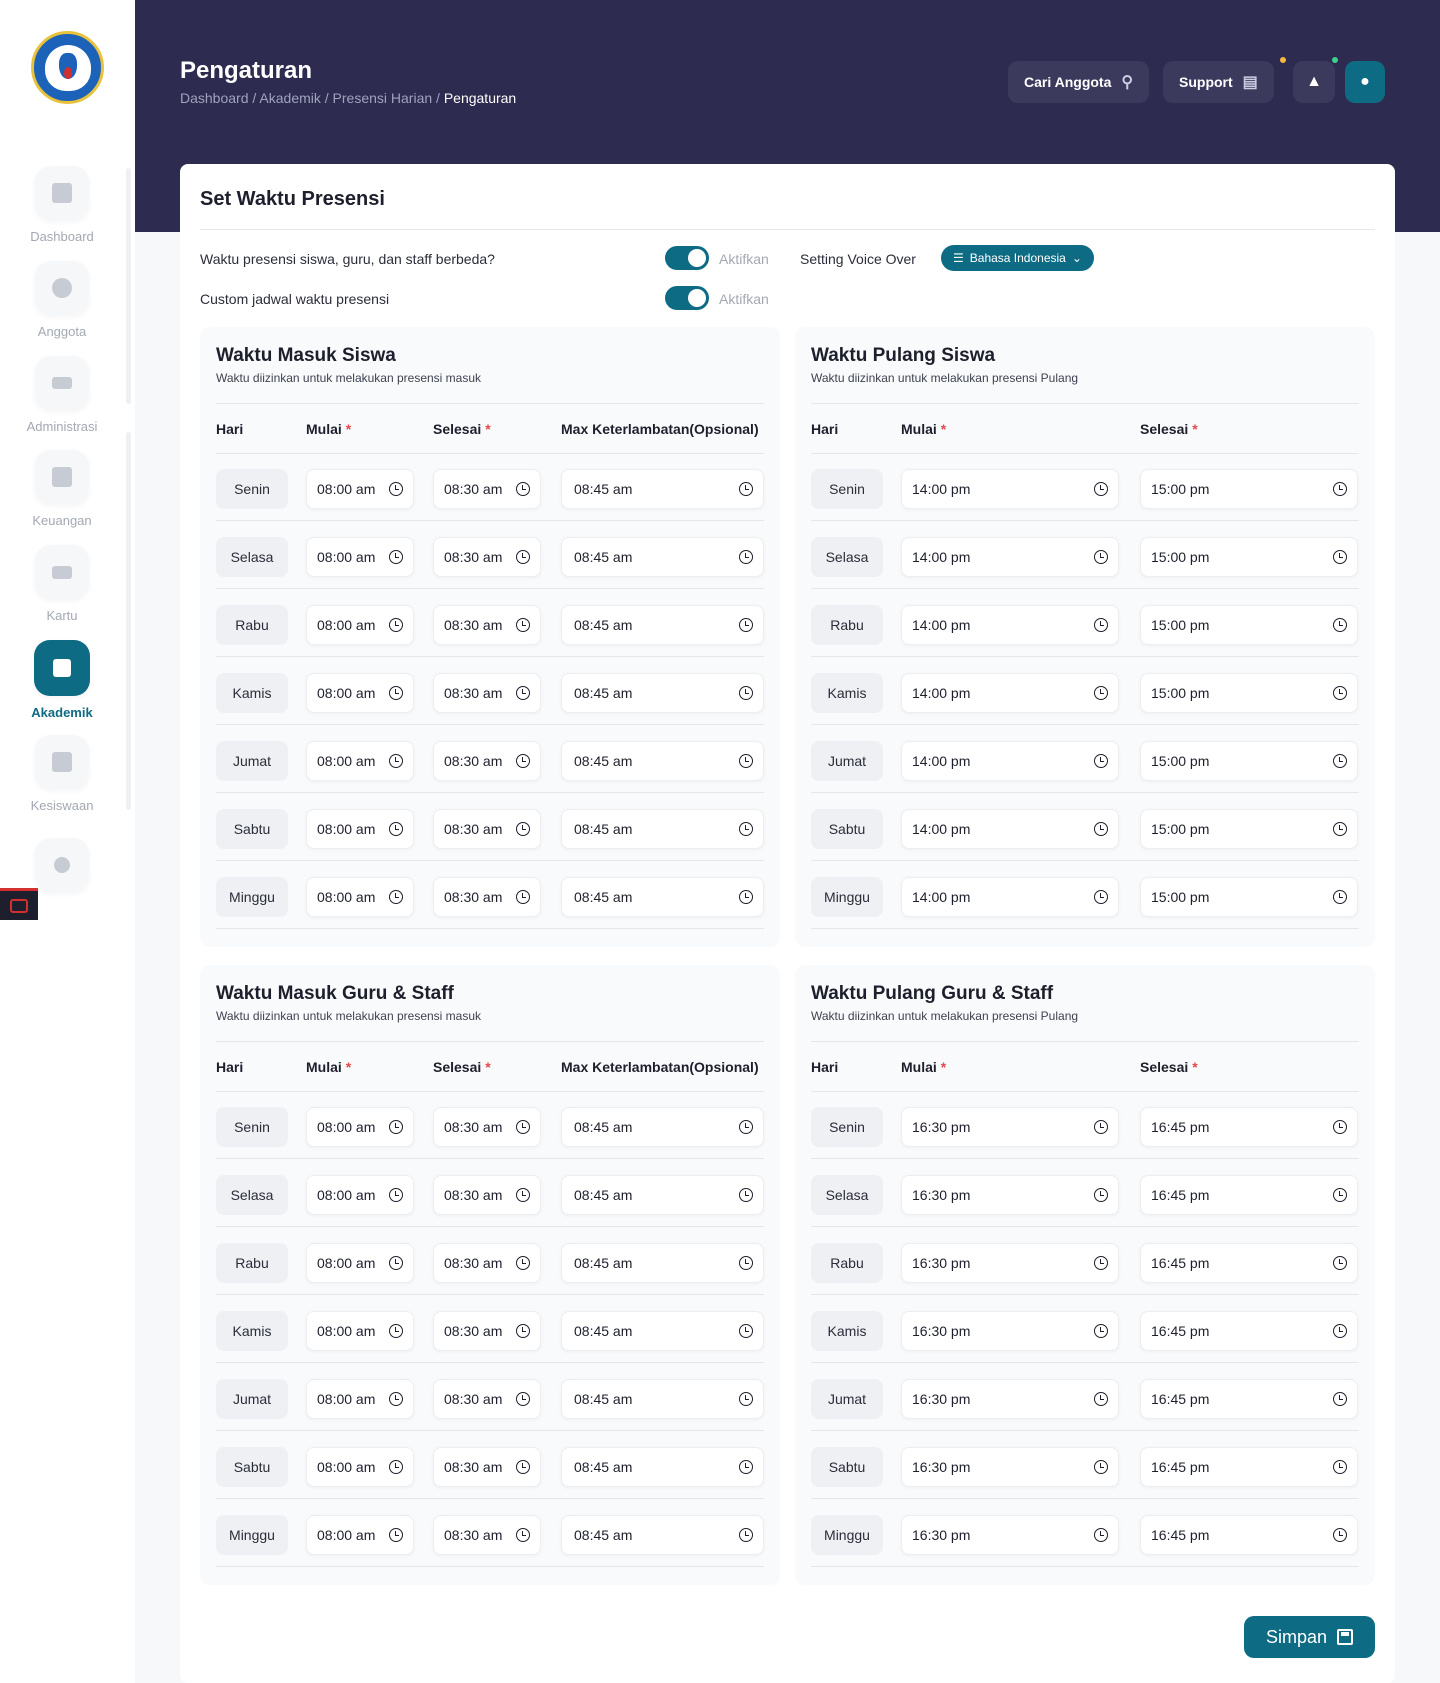  What do you see at coordinates (62, 426) in the screenshot?
I see `sidebar-item-label: Administrasi` at bounding box center [62, 426].